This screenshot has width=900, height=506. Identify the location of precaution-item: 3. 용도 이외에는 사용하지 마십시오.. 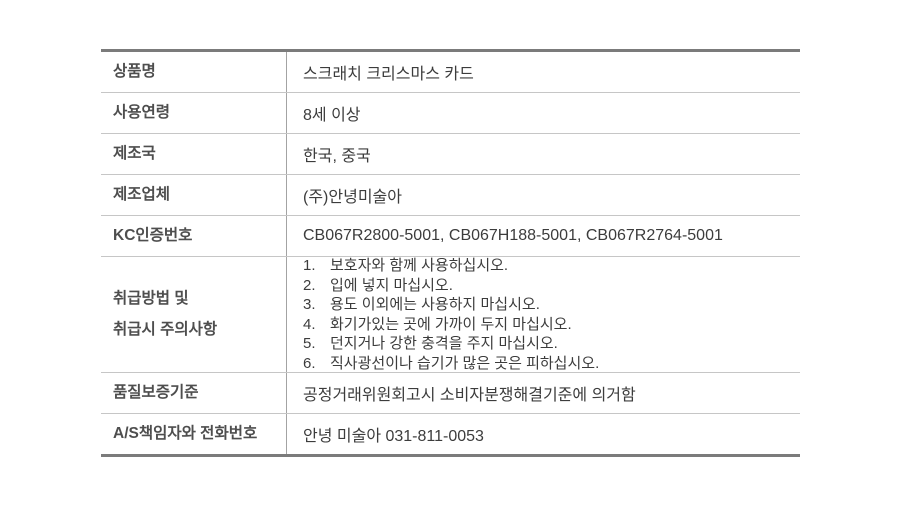
(451, 305).